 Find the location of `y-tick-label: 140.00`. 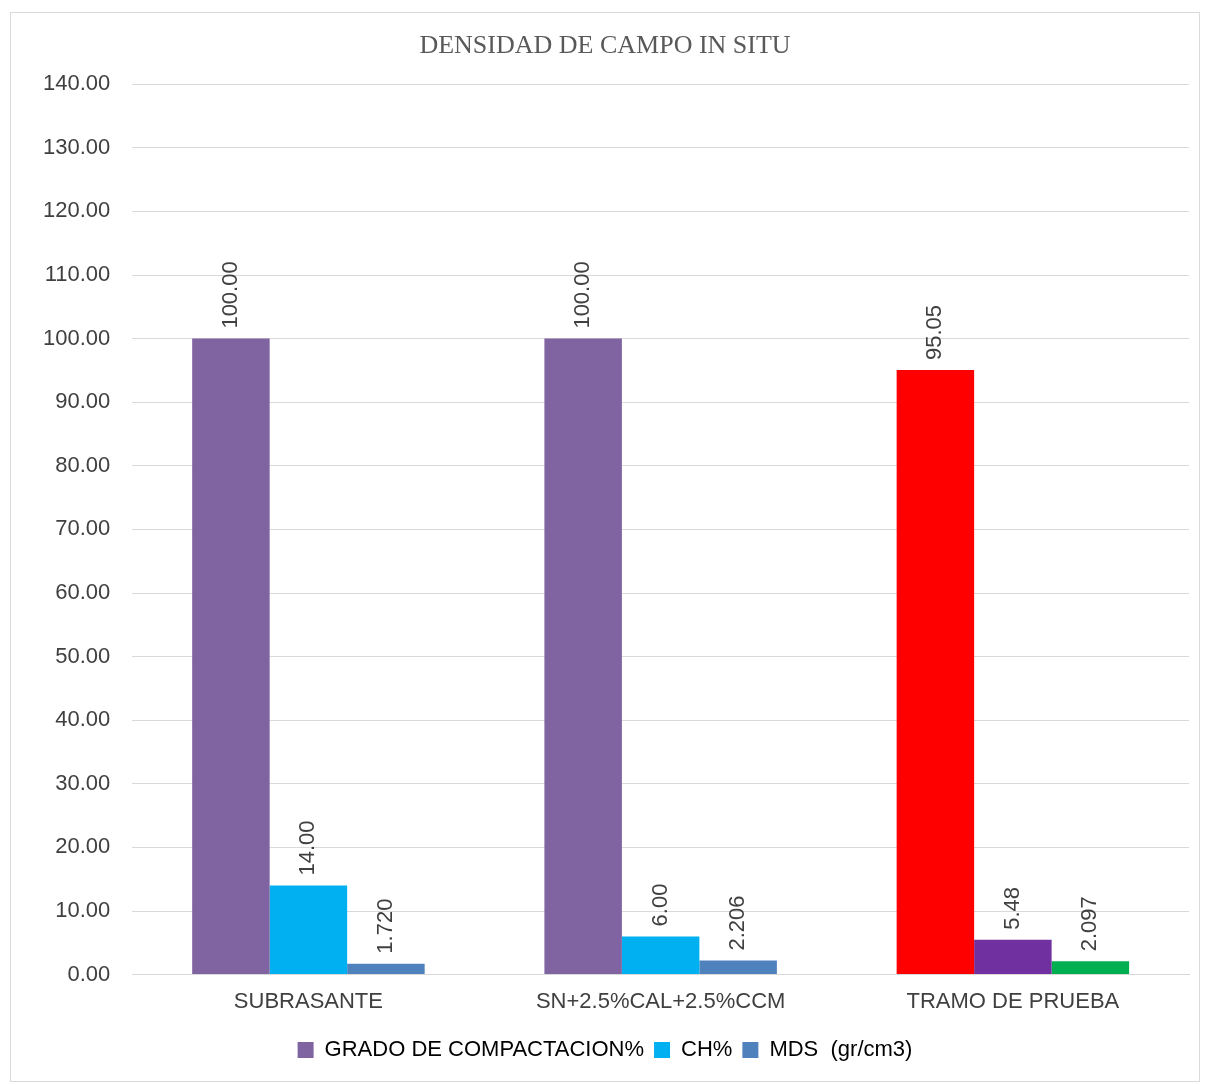

y-tick-label: 140.00 is located at coordinates (76, 83).